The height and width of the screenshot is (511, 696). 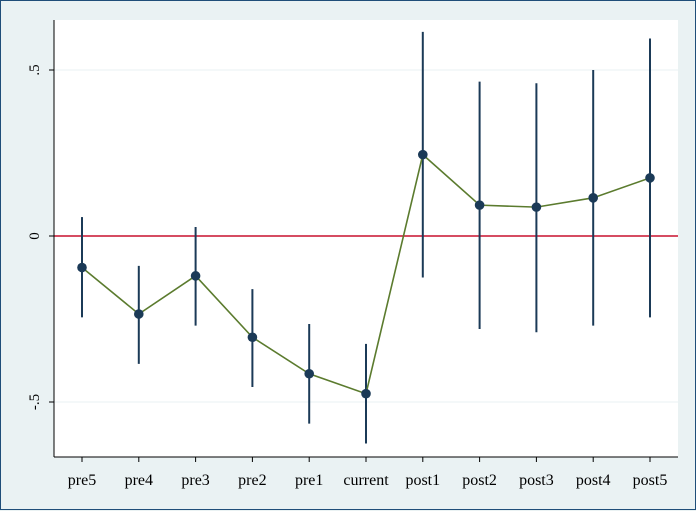 I want to click on point-pre5, so click(x=82, y=267).